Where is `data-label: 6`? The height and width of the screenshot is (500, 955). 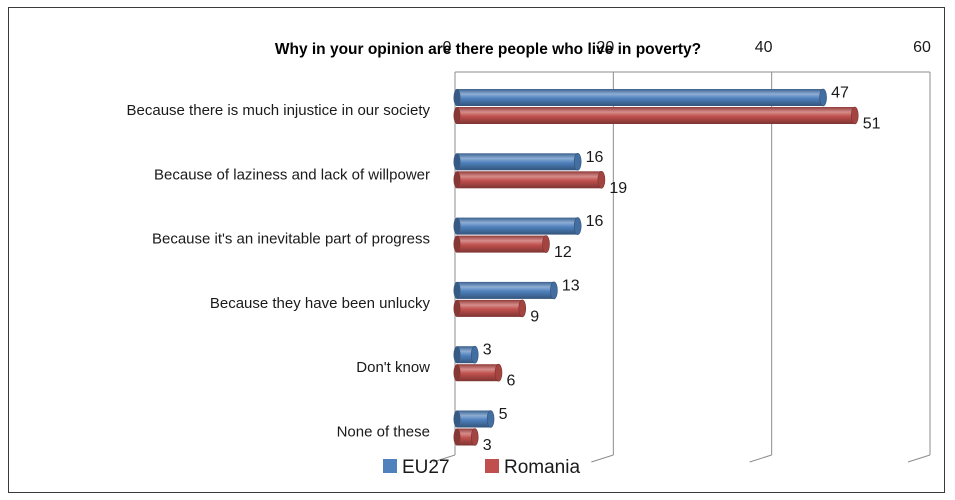
data-label: 6 is located at coordinates (511, 381).